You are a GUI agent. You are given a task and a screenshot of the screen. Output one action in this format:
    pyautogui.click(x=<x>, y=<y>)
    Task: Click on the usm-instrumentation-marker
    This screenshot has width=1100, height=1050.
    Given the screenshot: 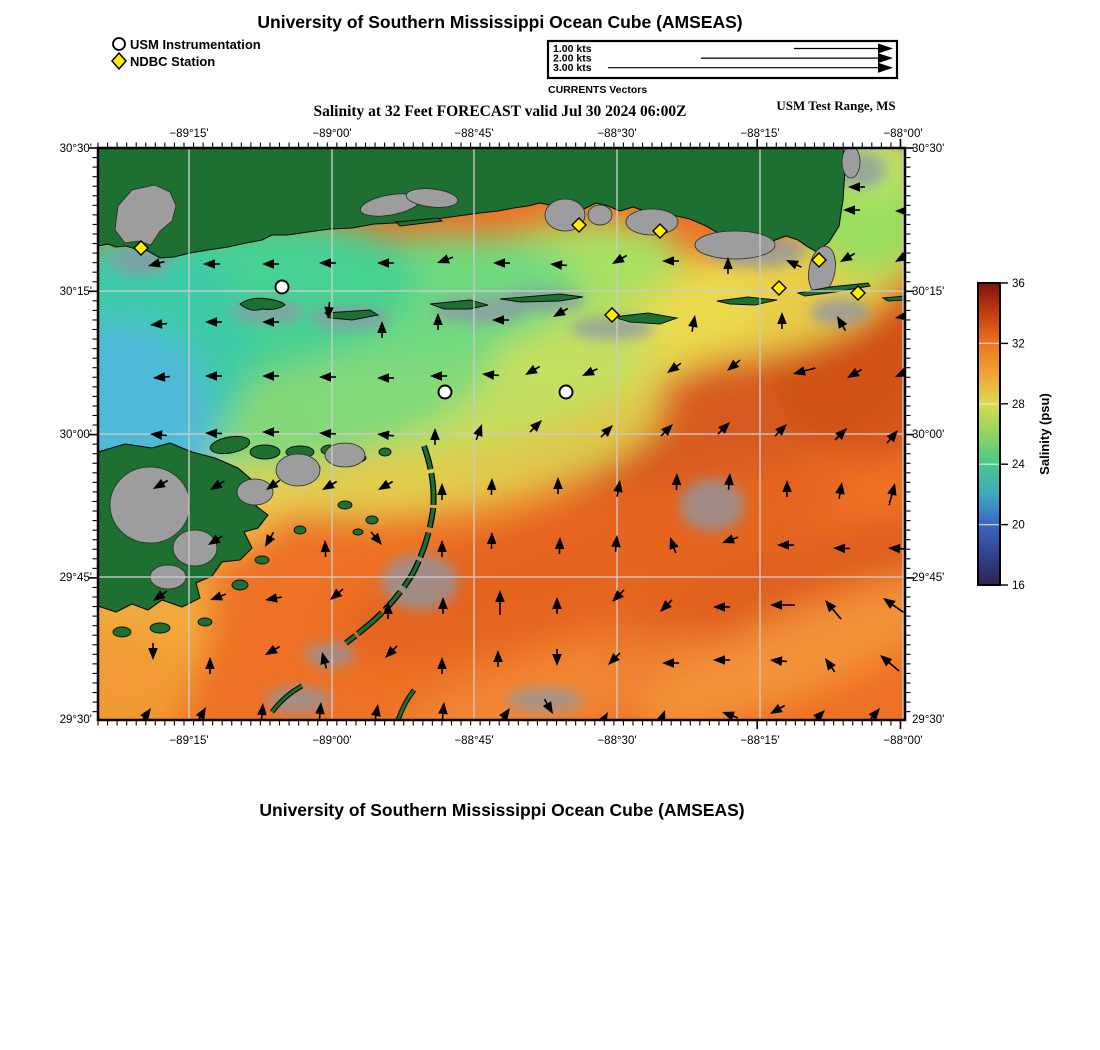 What is the action you would take?
    pyautogui.click(x=282, y=287)
    